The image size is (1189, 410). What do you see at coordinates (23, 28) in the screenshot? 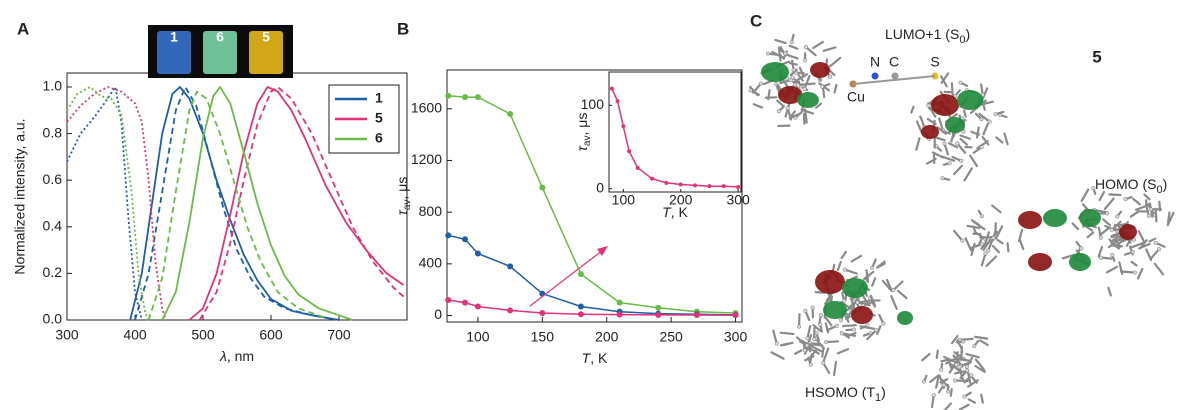
I see `panel-label: A` at bounding box center [23, 28].